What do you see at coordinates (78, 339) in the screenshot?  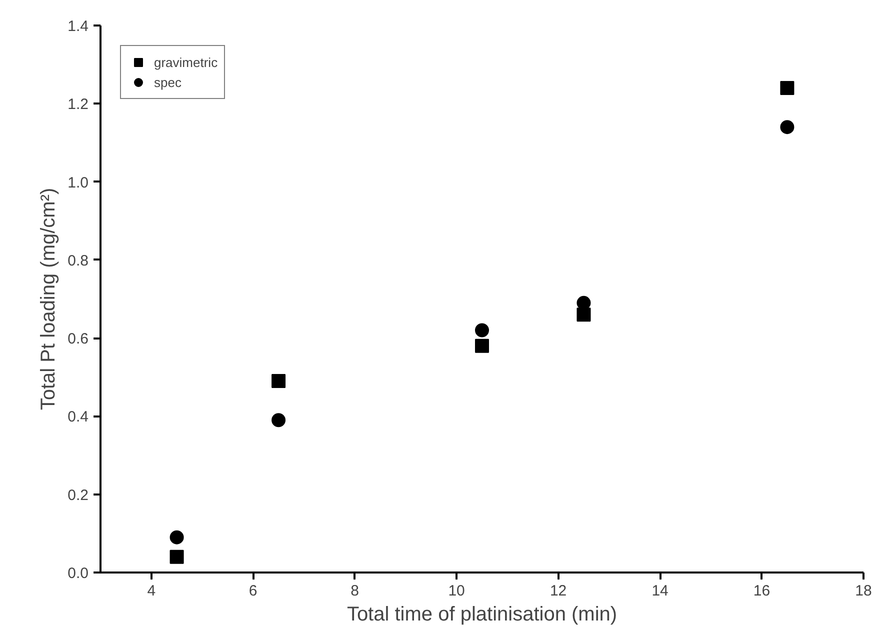 I see `y-tick-label: 0.6` at bounding box center [78, 339].